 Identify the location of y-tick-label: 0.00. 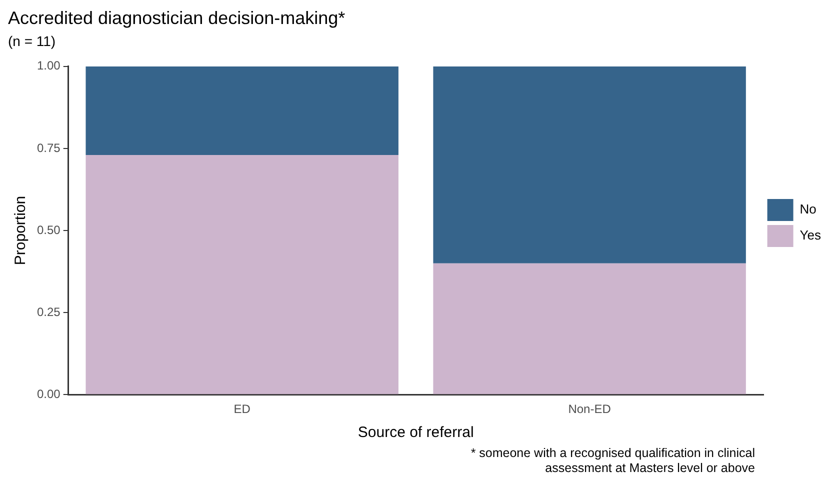
(48, 393).